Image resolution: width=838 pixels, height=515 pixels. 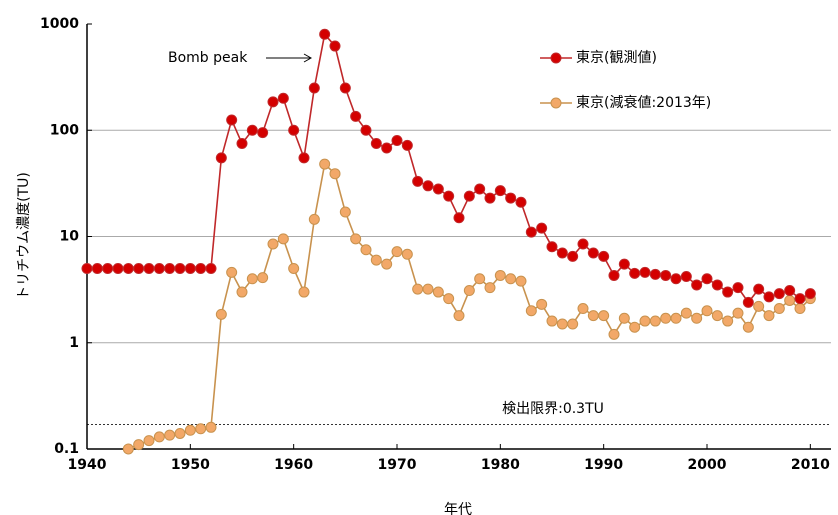 I want to click on y-tick-label: 100, so click(x=64, y=130).